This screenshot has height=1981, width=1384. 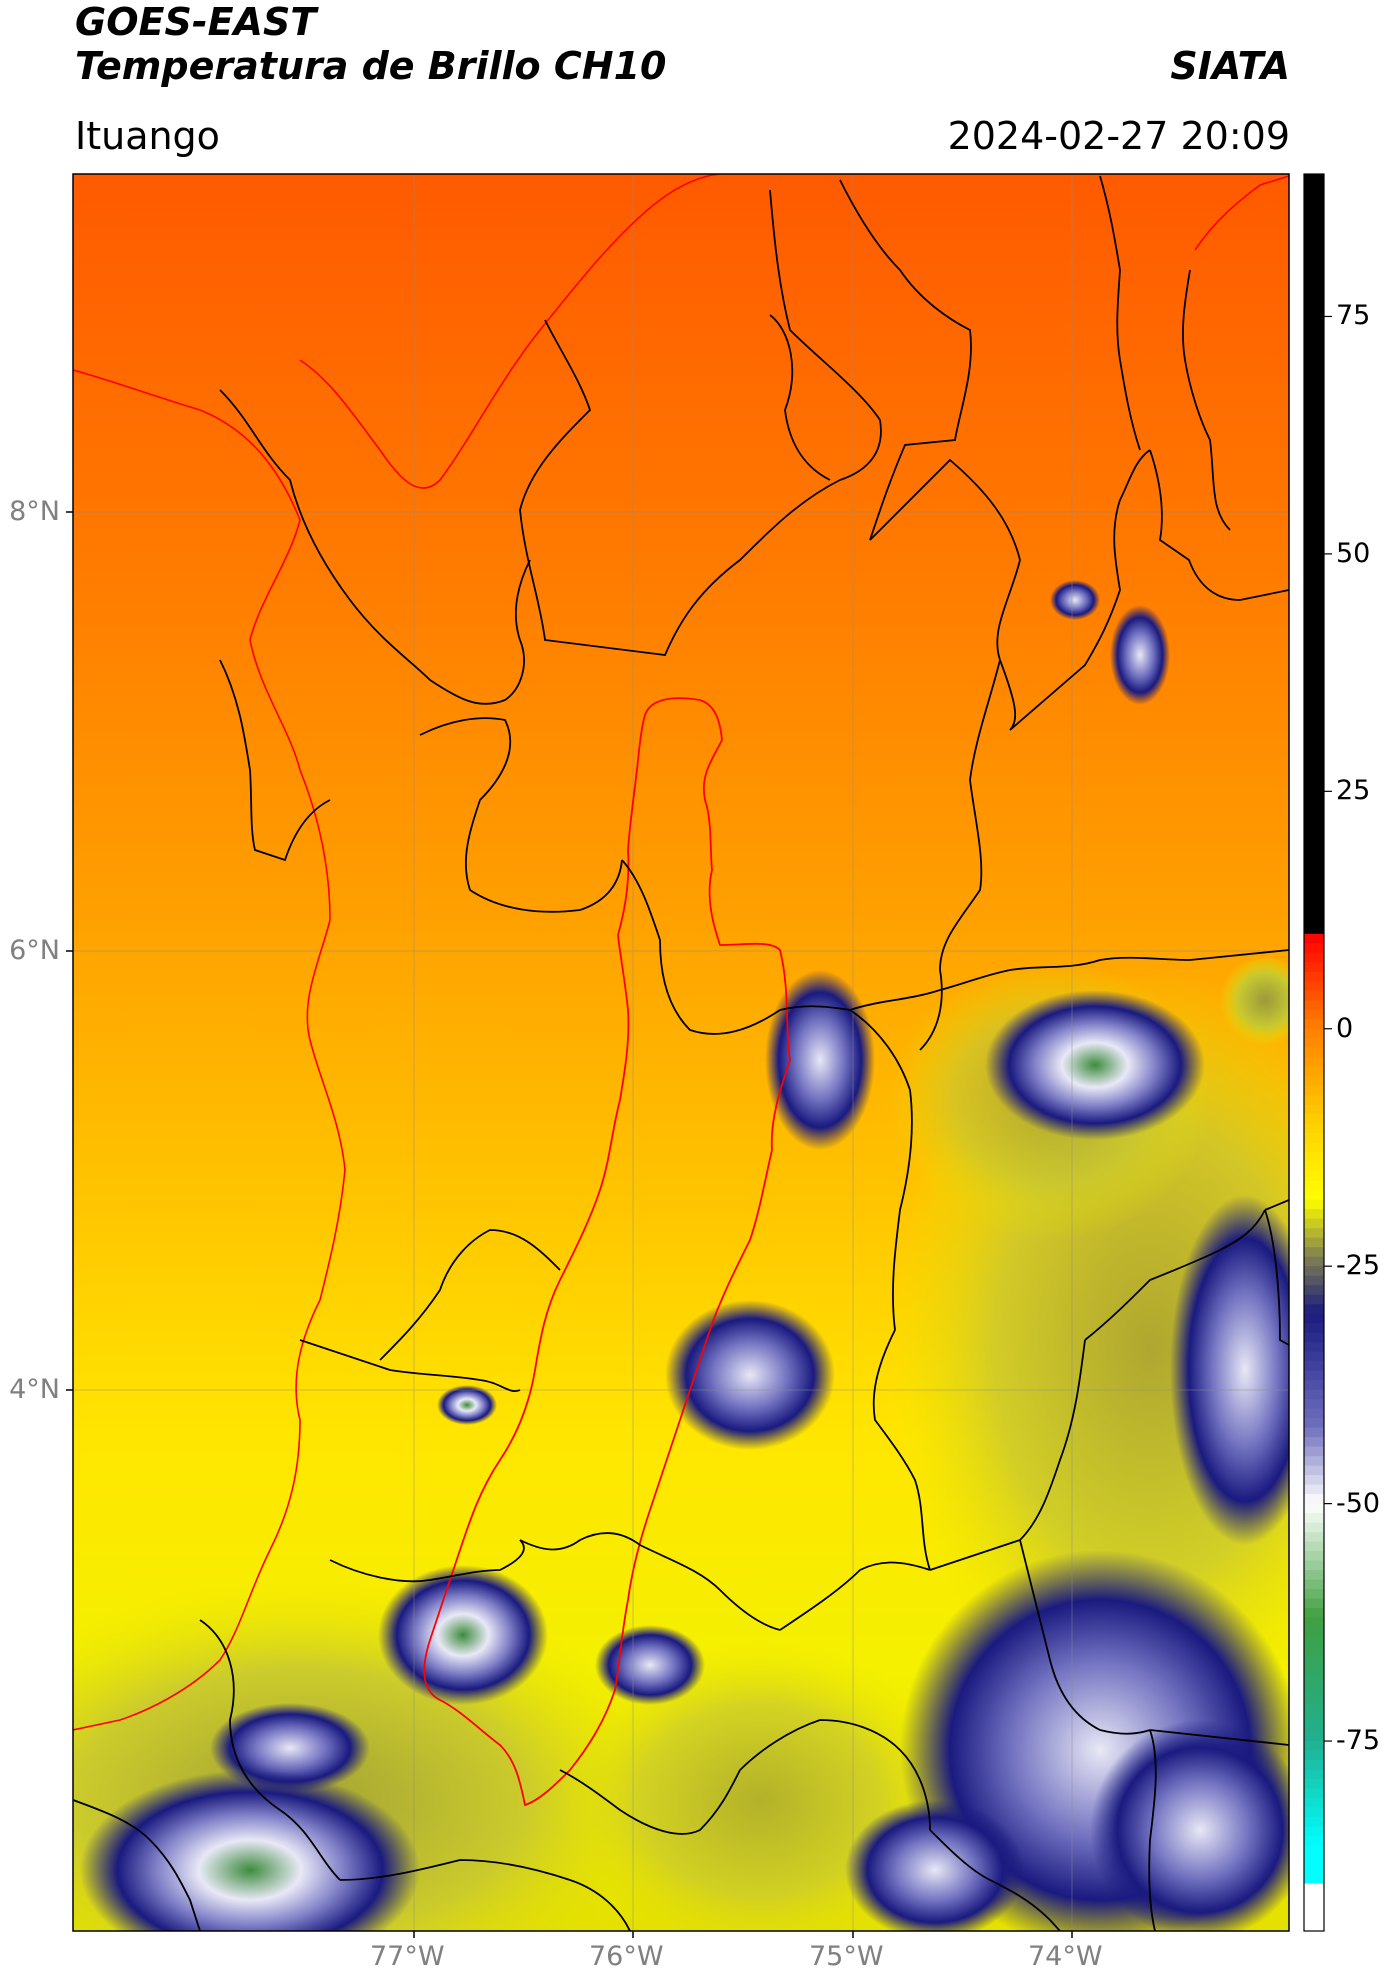 I want to click on lat-tick-label: 8°N, so click(x=34, y=511).